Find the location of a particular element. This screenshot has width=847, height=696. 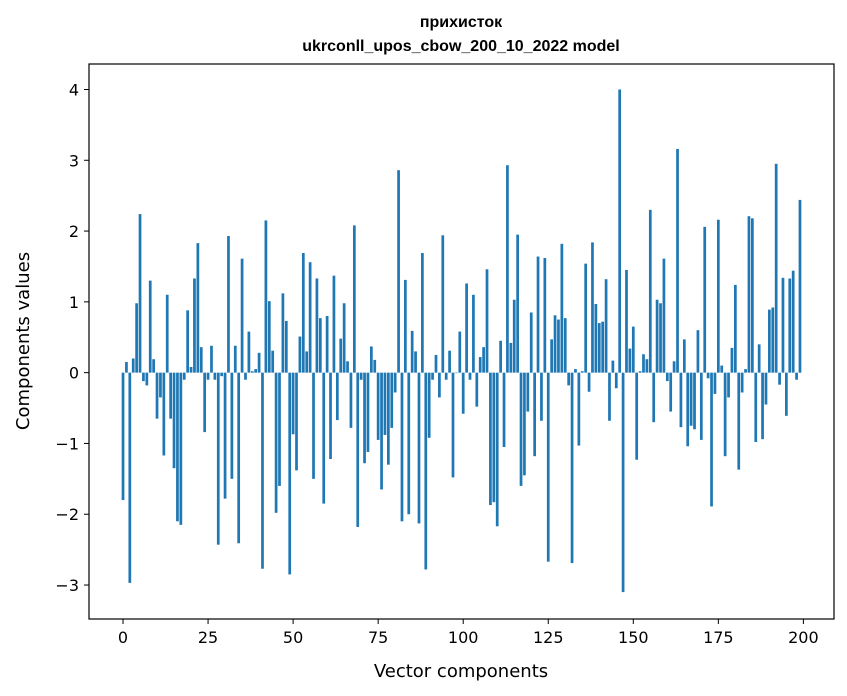

chart-subtitle: ukrconll_upos_cbow_200_10_2022 model is located at coordinates (460, 46).